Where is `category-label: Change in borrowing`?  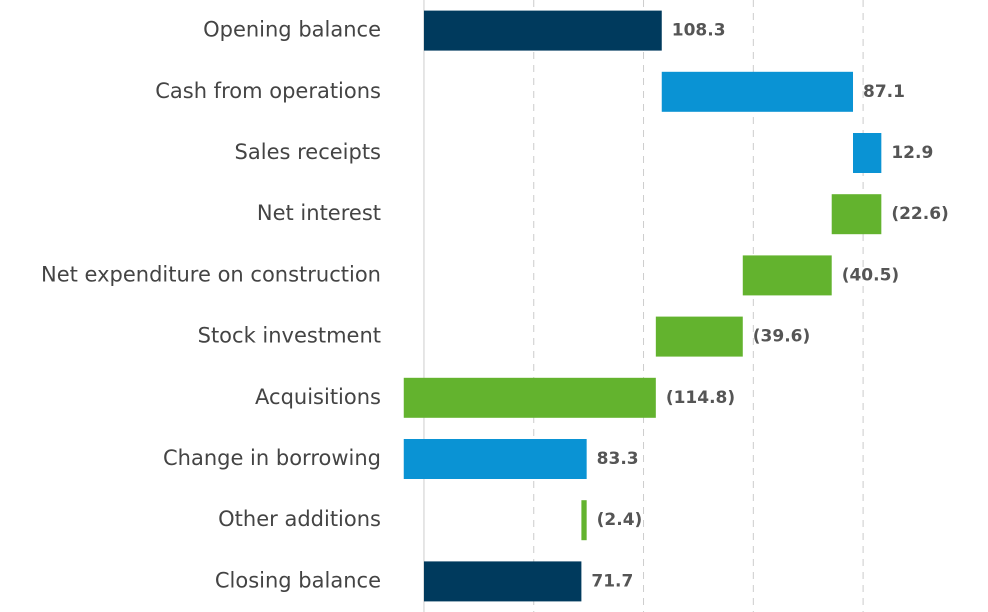
category-label: Change in borrowing is located at coordinates (272, 458).